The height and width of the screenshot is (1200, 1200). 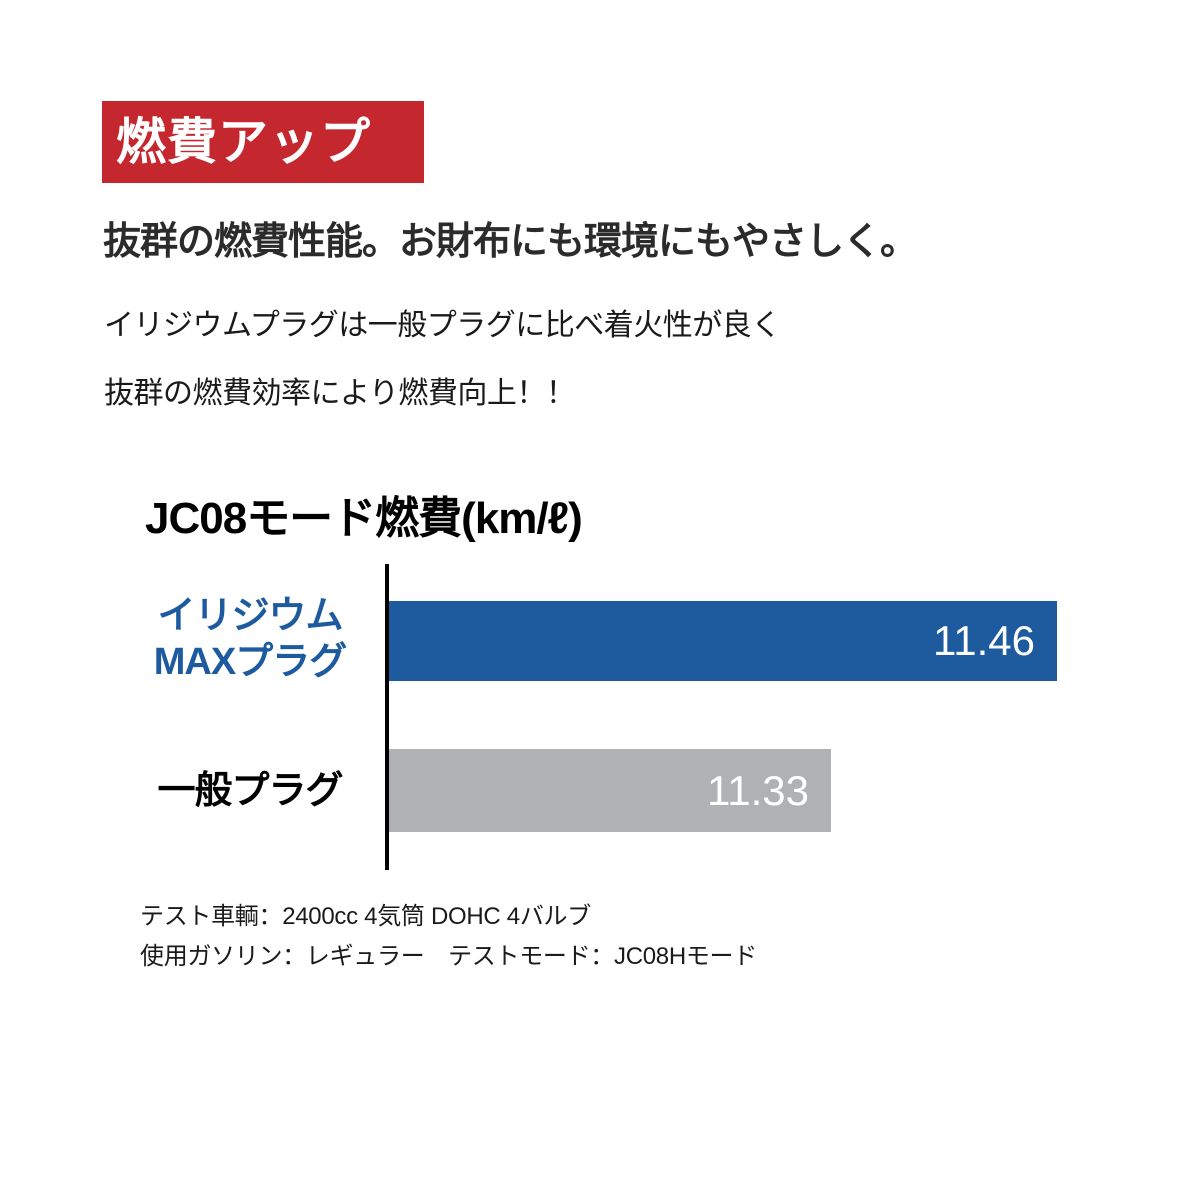 I want to click on chart-category-label-normal-line1: 一般プラグ, so click(x=250, y=791).